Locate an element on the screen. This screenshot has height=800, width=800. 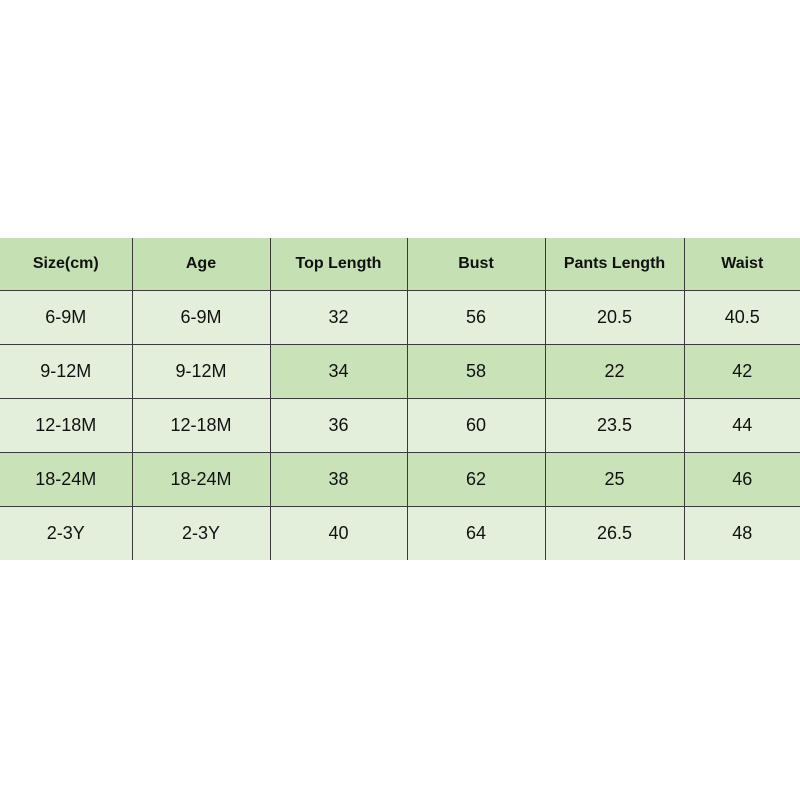
cell-waist: 44 is located at coordinates (741, 425).